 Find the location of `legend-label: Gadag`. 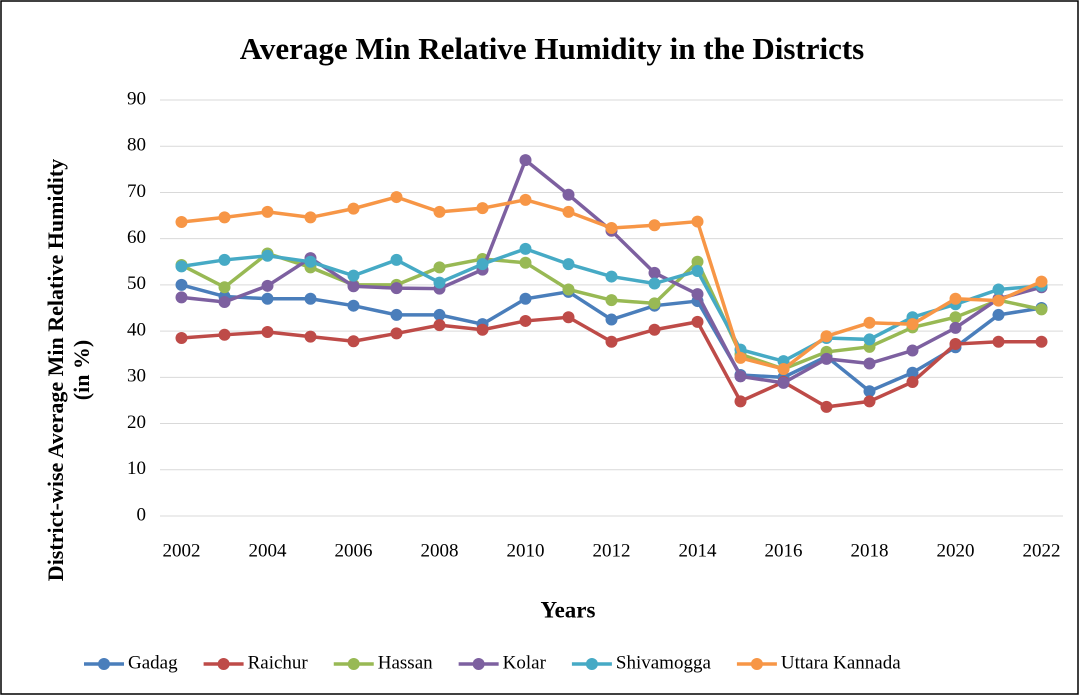

legend-label: Gadag is located at coordinates (153, 662).